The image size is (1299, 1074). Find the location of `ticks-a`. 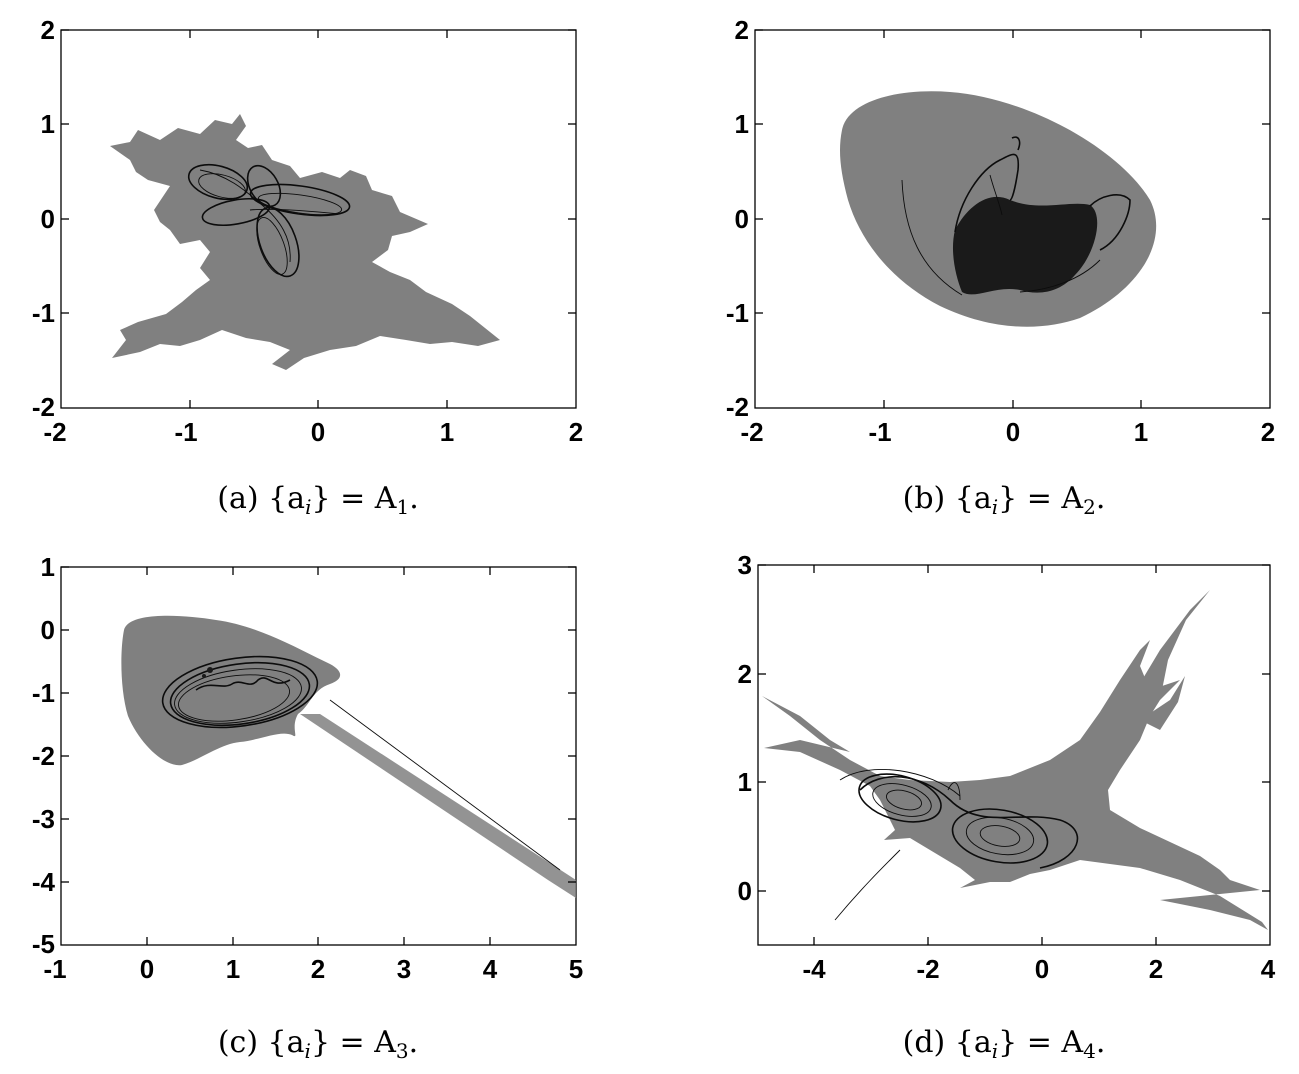

ticks-a is located at coordinates (318, 218).